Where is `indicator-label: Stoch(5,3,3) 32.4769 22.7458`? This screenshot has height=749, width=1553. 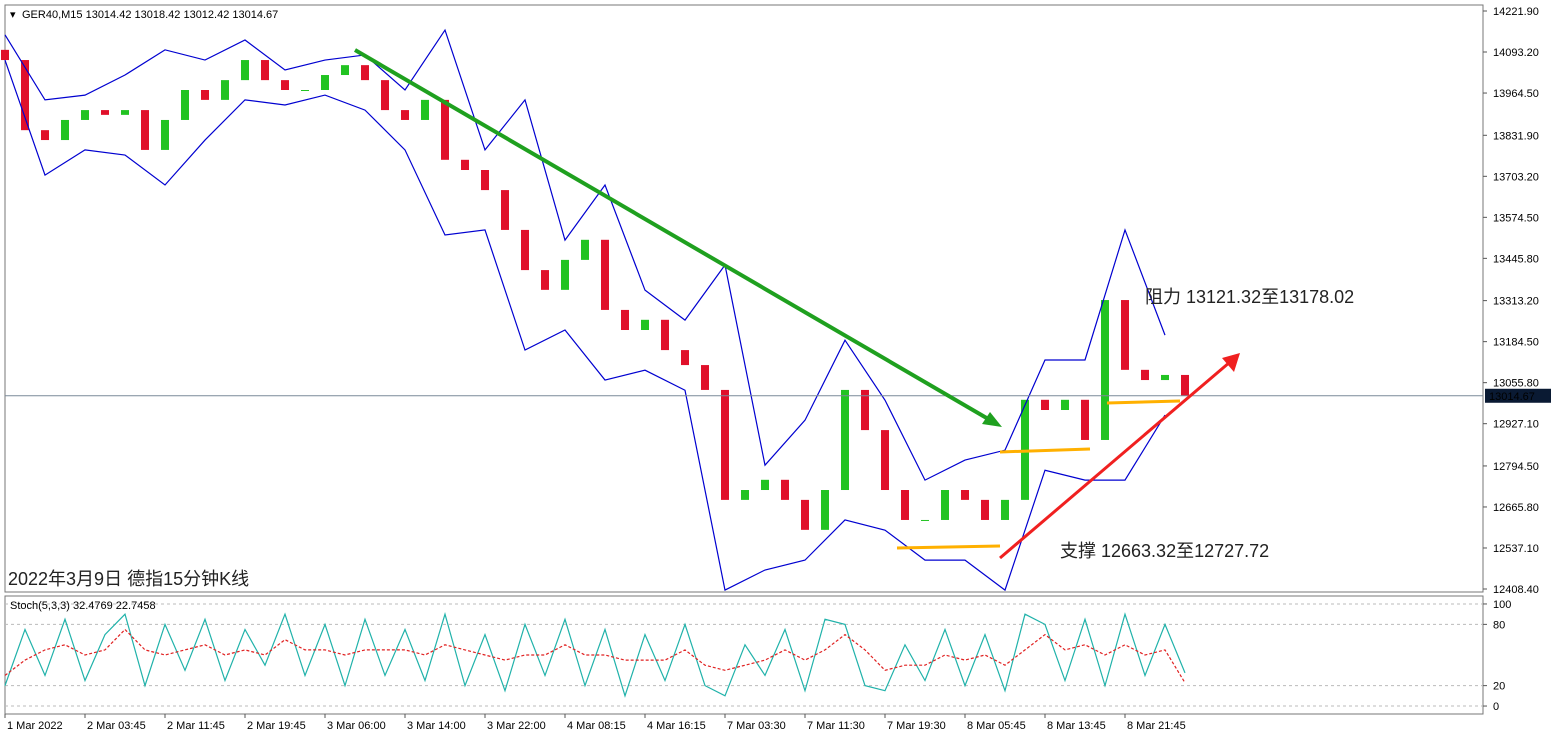
indicator-label: Stoch(5,3,3) 32.4769 22.7458 is located at coordinates (83, 606).